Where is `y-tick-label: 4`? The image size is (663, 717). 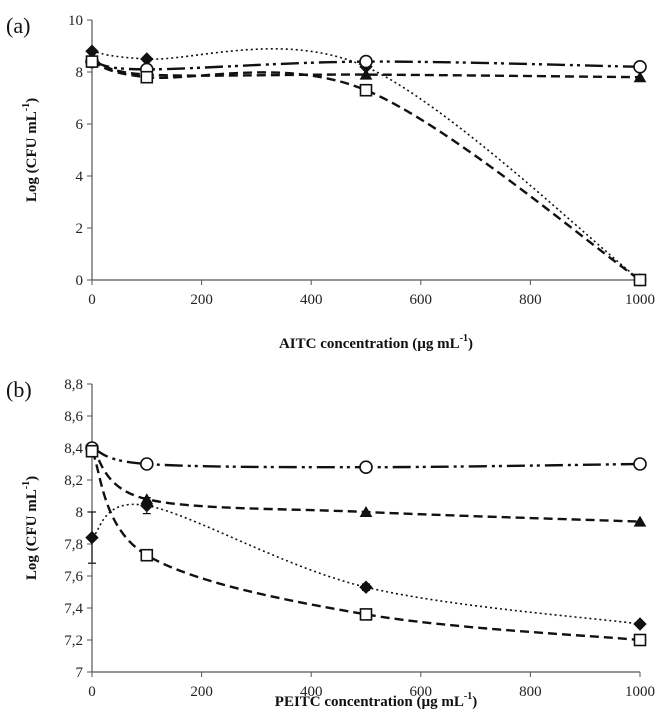 y-tick-label: 4 is located at coordinates (80, 177).